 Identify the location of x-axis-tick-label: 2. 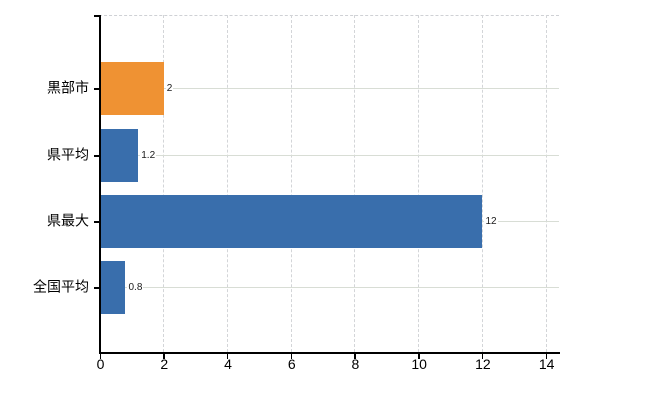
(164, 364).